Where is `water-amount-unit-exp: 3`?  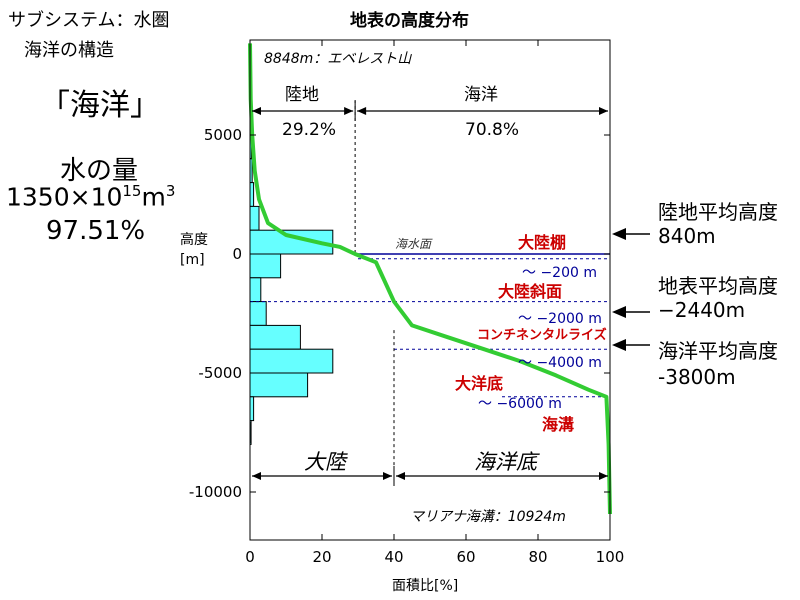 water-amount-unit-exp: 3 is located at coordinates (170, 191).